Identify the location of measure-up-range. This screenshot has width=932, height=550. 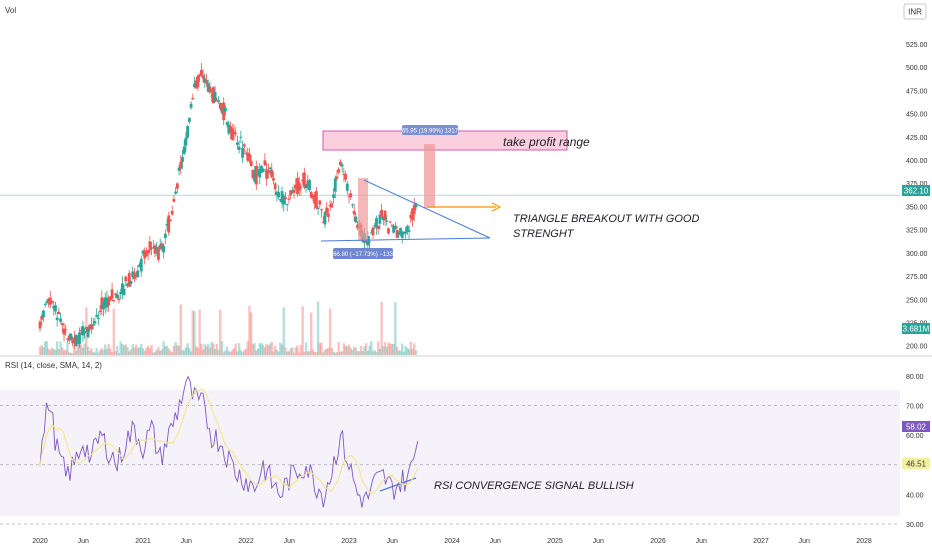
(429, 176).